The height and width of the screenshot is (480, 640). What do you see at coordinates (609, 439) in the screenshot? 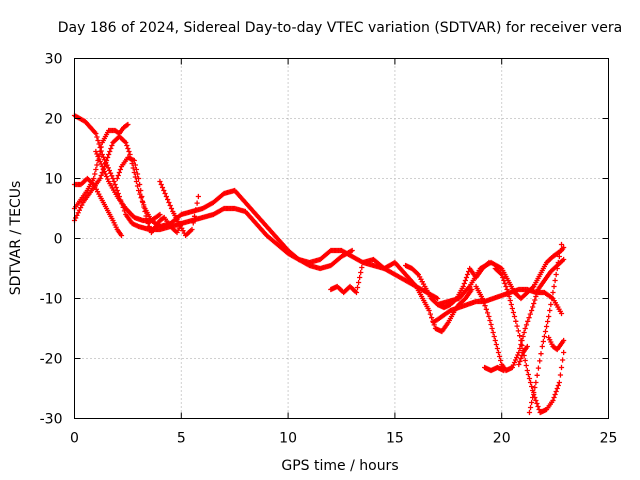
I see `x-tick-label: 25` at bounding box center [609, 439].